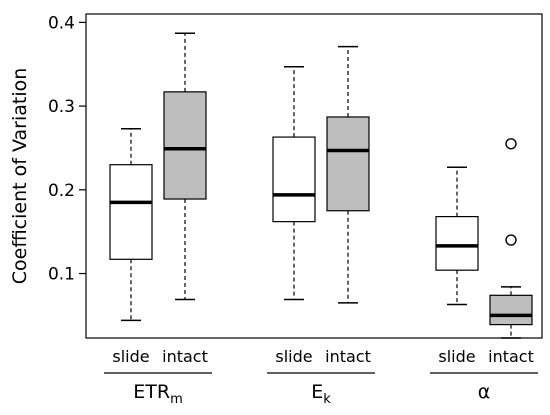  I want to click on y-tick-label: 0.1, so click(61, 275).